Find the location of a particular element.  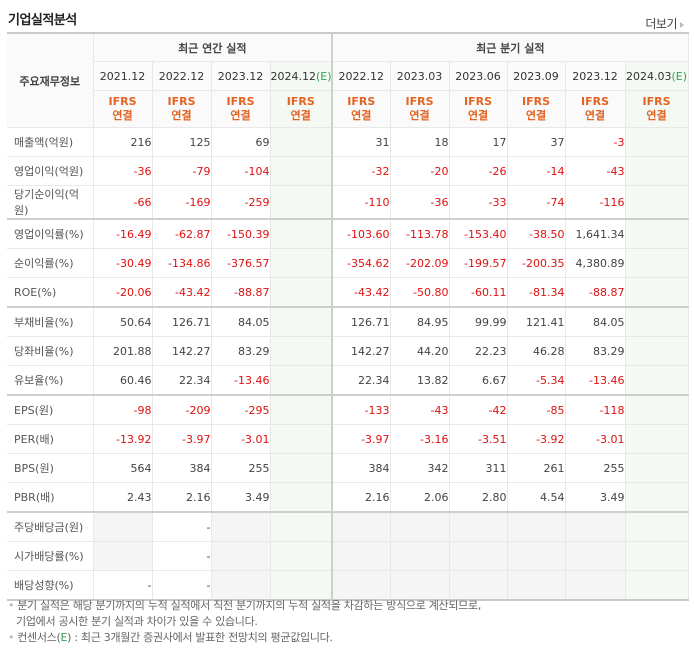

table-cell: 22.34 is located at coordinates (181, 380).